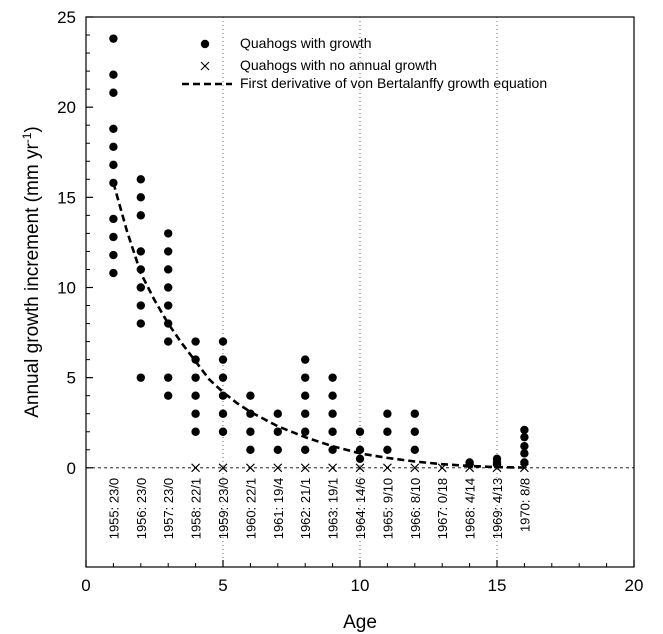 The image size is (663, 634). What do you see at coordinates (634, 585) in the screenshot?
I see `x-tick-label: 20` at bounding box center [634, 585].